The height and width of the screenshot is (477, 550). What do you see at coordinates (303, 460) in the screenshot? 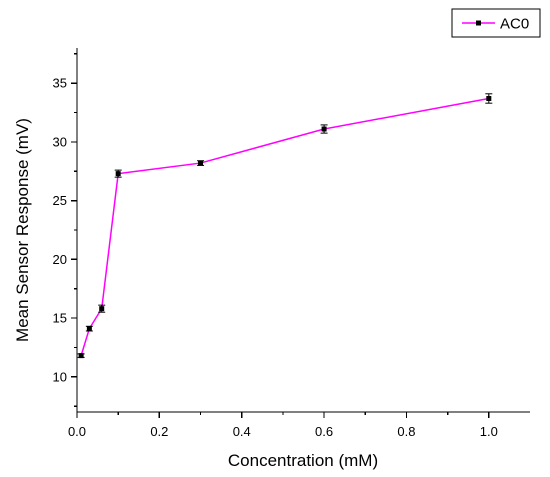
I see `x-axis-title: Concentration (mM)` at bounding box center [303, 460].